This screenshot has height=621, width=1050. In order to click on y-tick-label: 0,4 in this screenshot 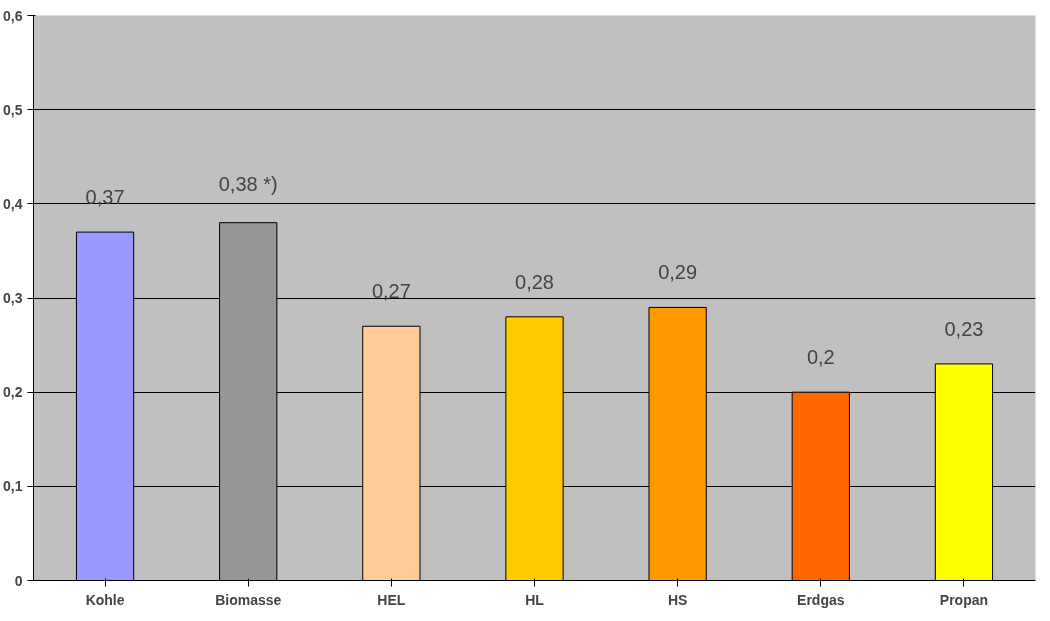, I will do `click(13, 203)`.